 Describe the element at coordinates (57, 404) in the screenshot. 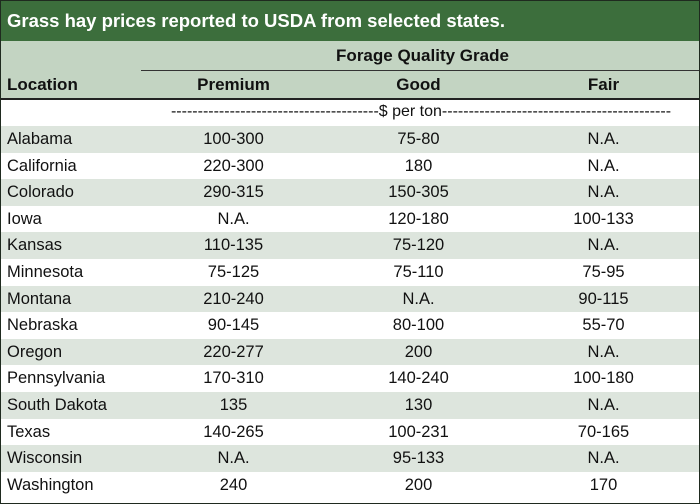

I see `location-cell: South Dakota` at that location.